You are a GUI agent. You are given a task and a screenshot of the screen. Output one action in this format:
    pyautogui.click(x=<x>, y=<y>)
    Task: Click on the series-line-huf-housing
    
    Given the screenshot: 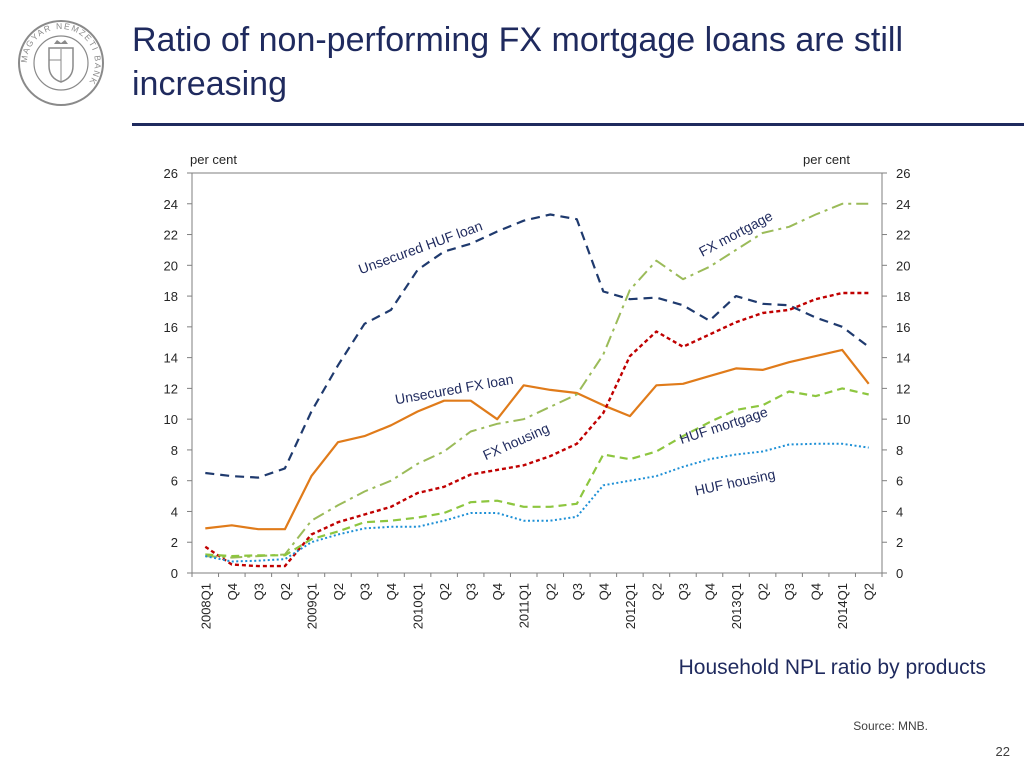 What is the action you would take?
    pyautogui.click(x=537, y=502)
    